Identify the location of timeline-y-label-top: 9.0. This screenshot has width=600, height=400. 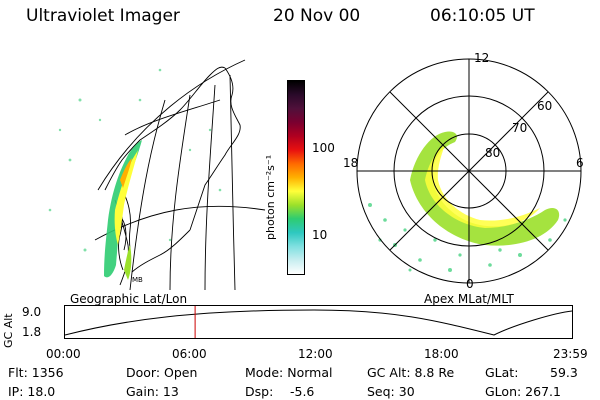
(32, 312).